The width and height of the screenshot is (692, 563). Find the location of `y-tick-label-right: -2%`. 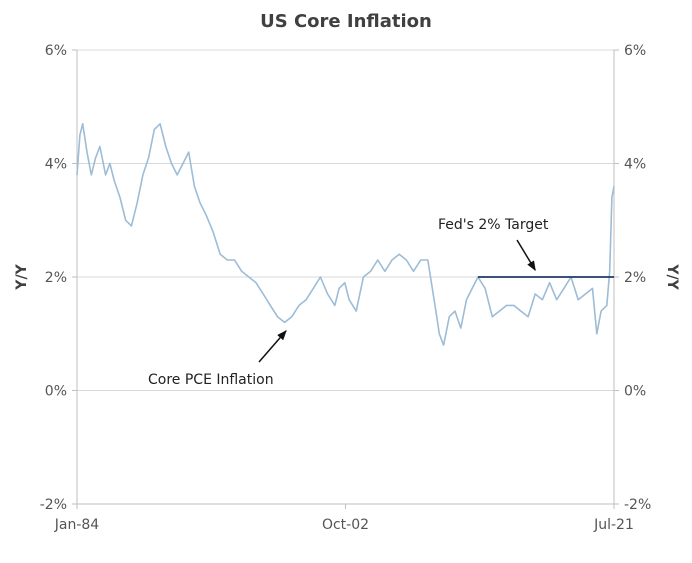

y-tick-label-right: -2% is located at coordinates (637, 505).